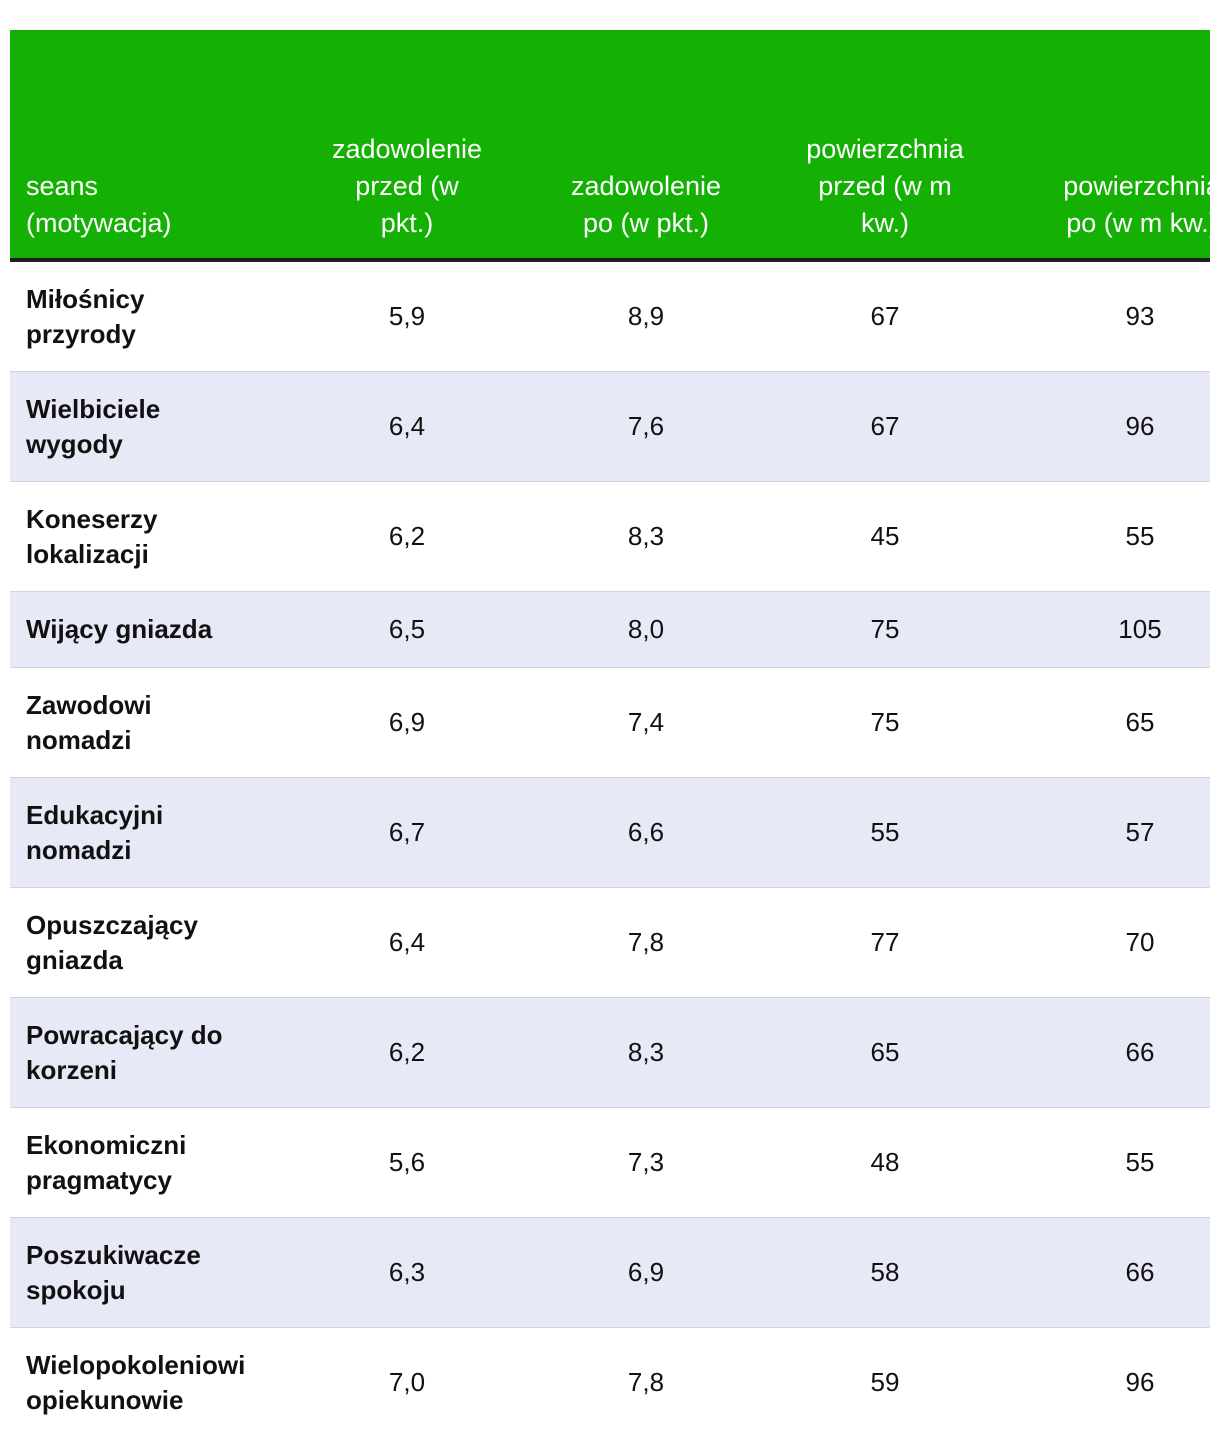 The image size is (1220, 1437). Describe the element at coordinates (885, 1273) in the screenshot. I see `area-before-cell: 58` at that location.